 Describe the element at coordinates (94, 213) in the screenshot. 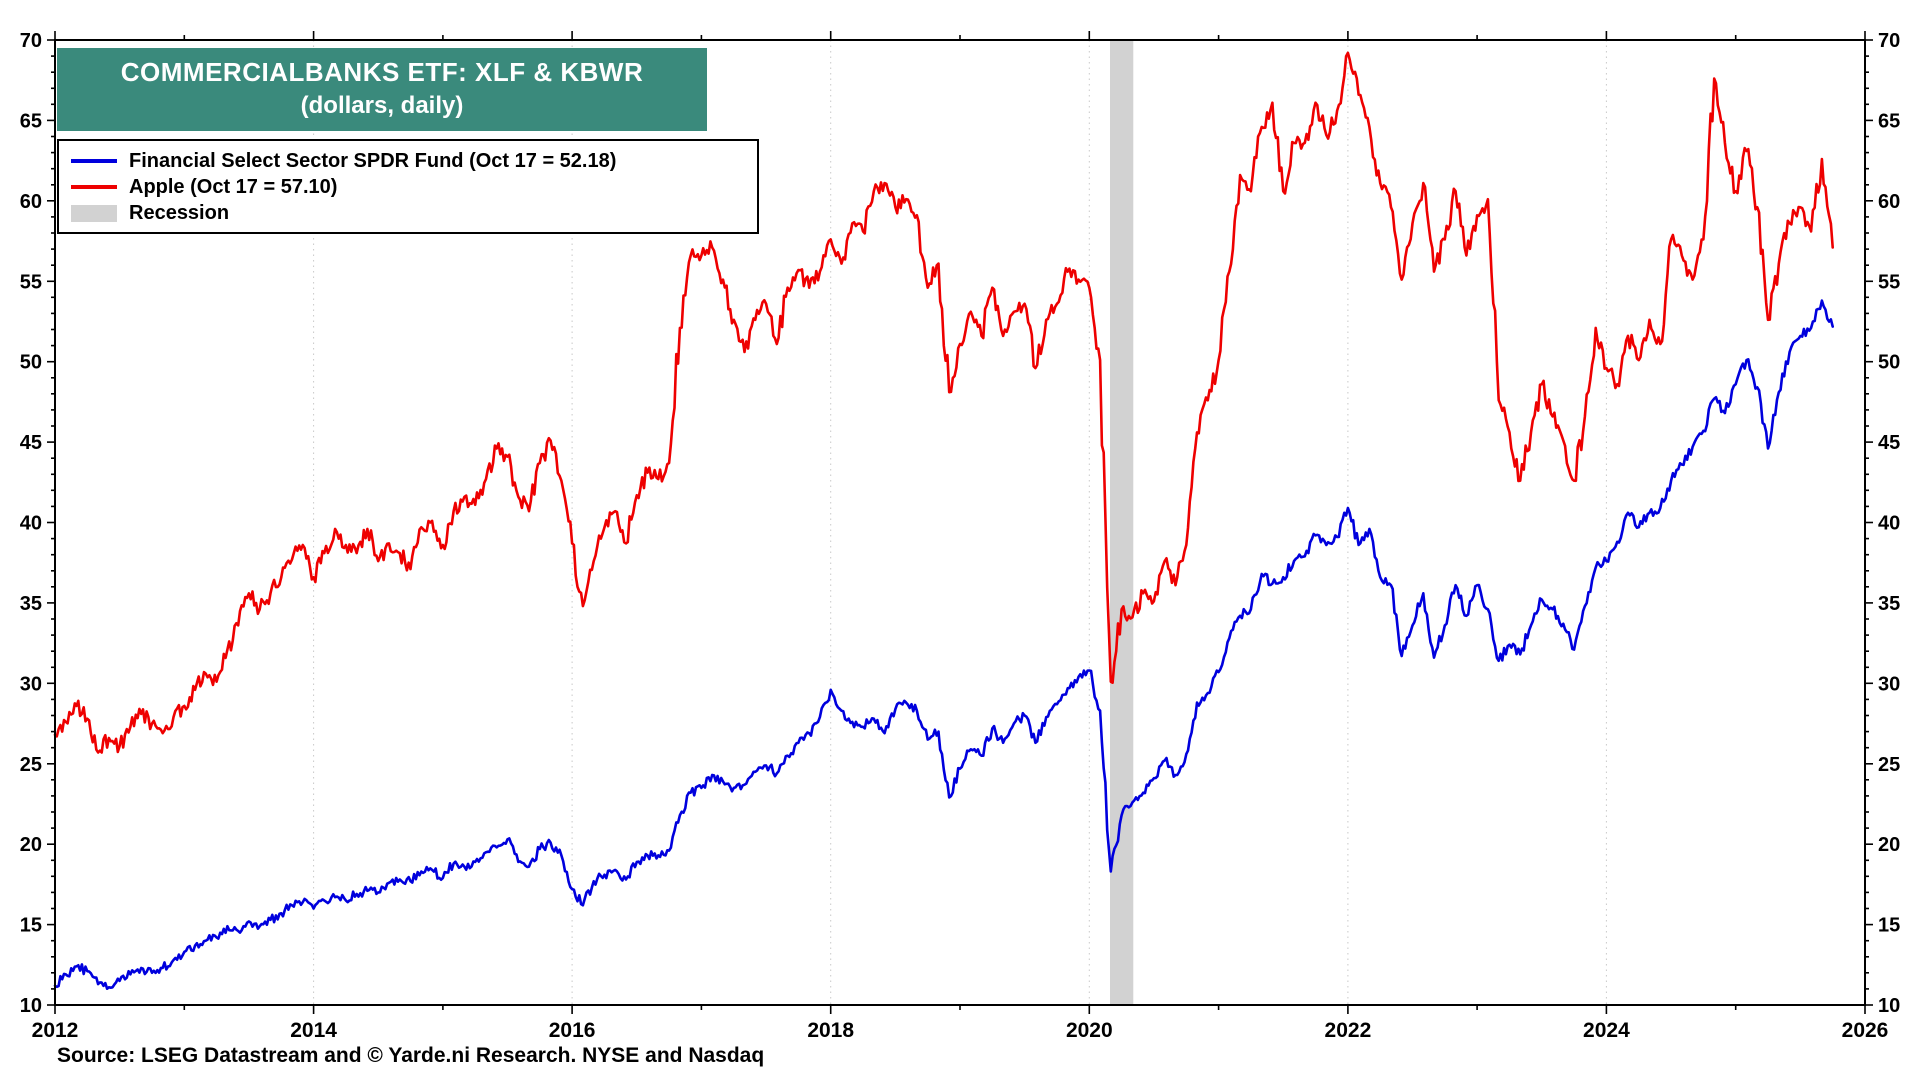

I see `recession-swatch` at that location.